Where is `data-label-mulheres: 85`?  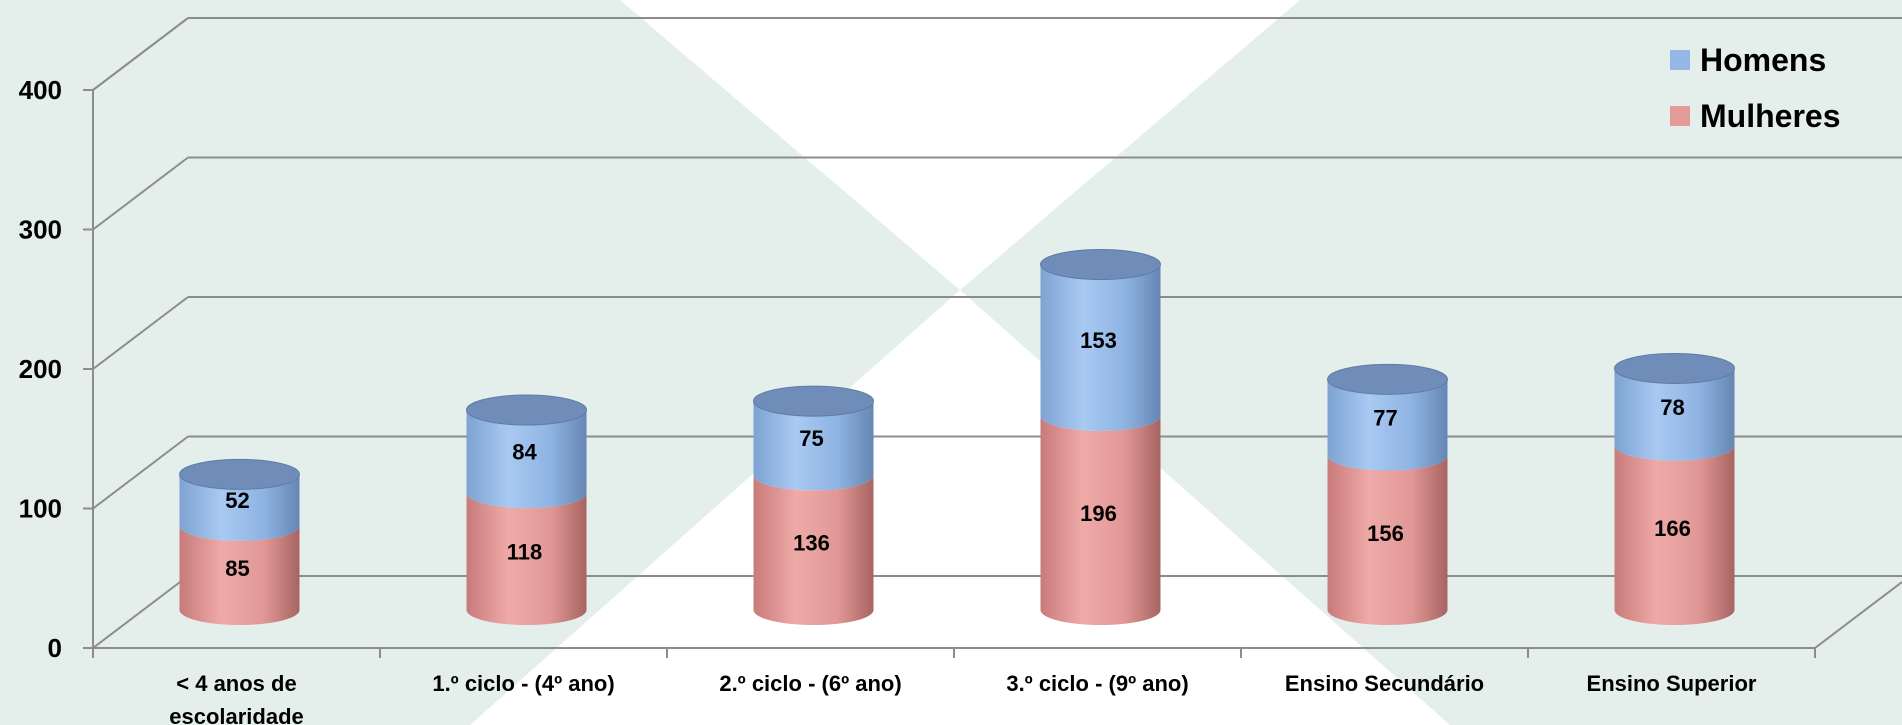
data-label-mulheres: 85 is located at coordinates (237, 568).